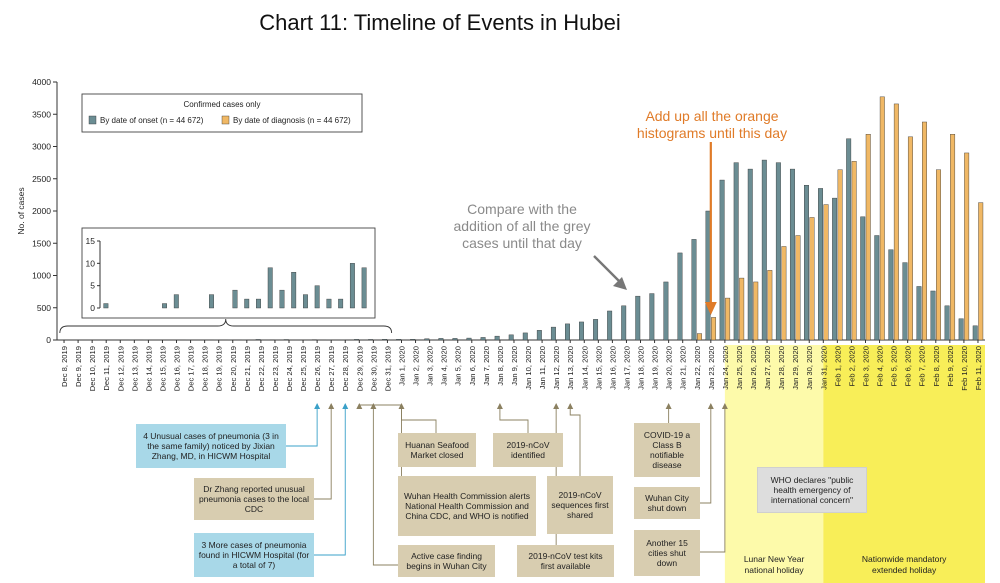 The image size is (1000, 583). I want to click on x-tick-label: Jan 8, 2020, so click(500, 366).